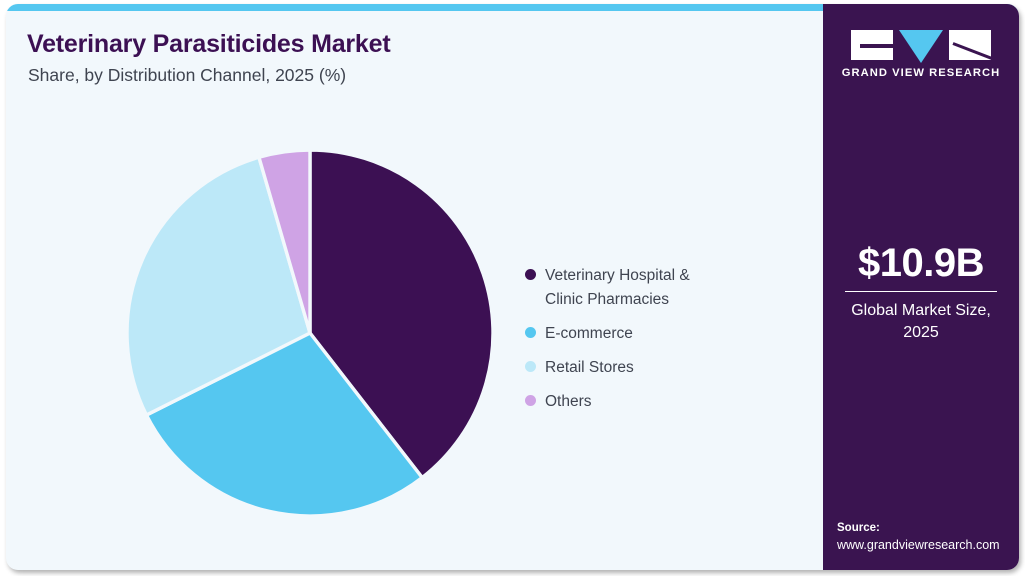  Describe the element at coordinates (970, 45) in the screenshot. I see `logo-letter-r-icon` at that location.